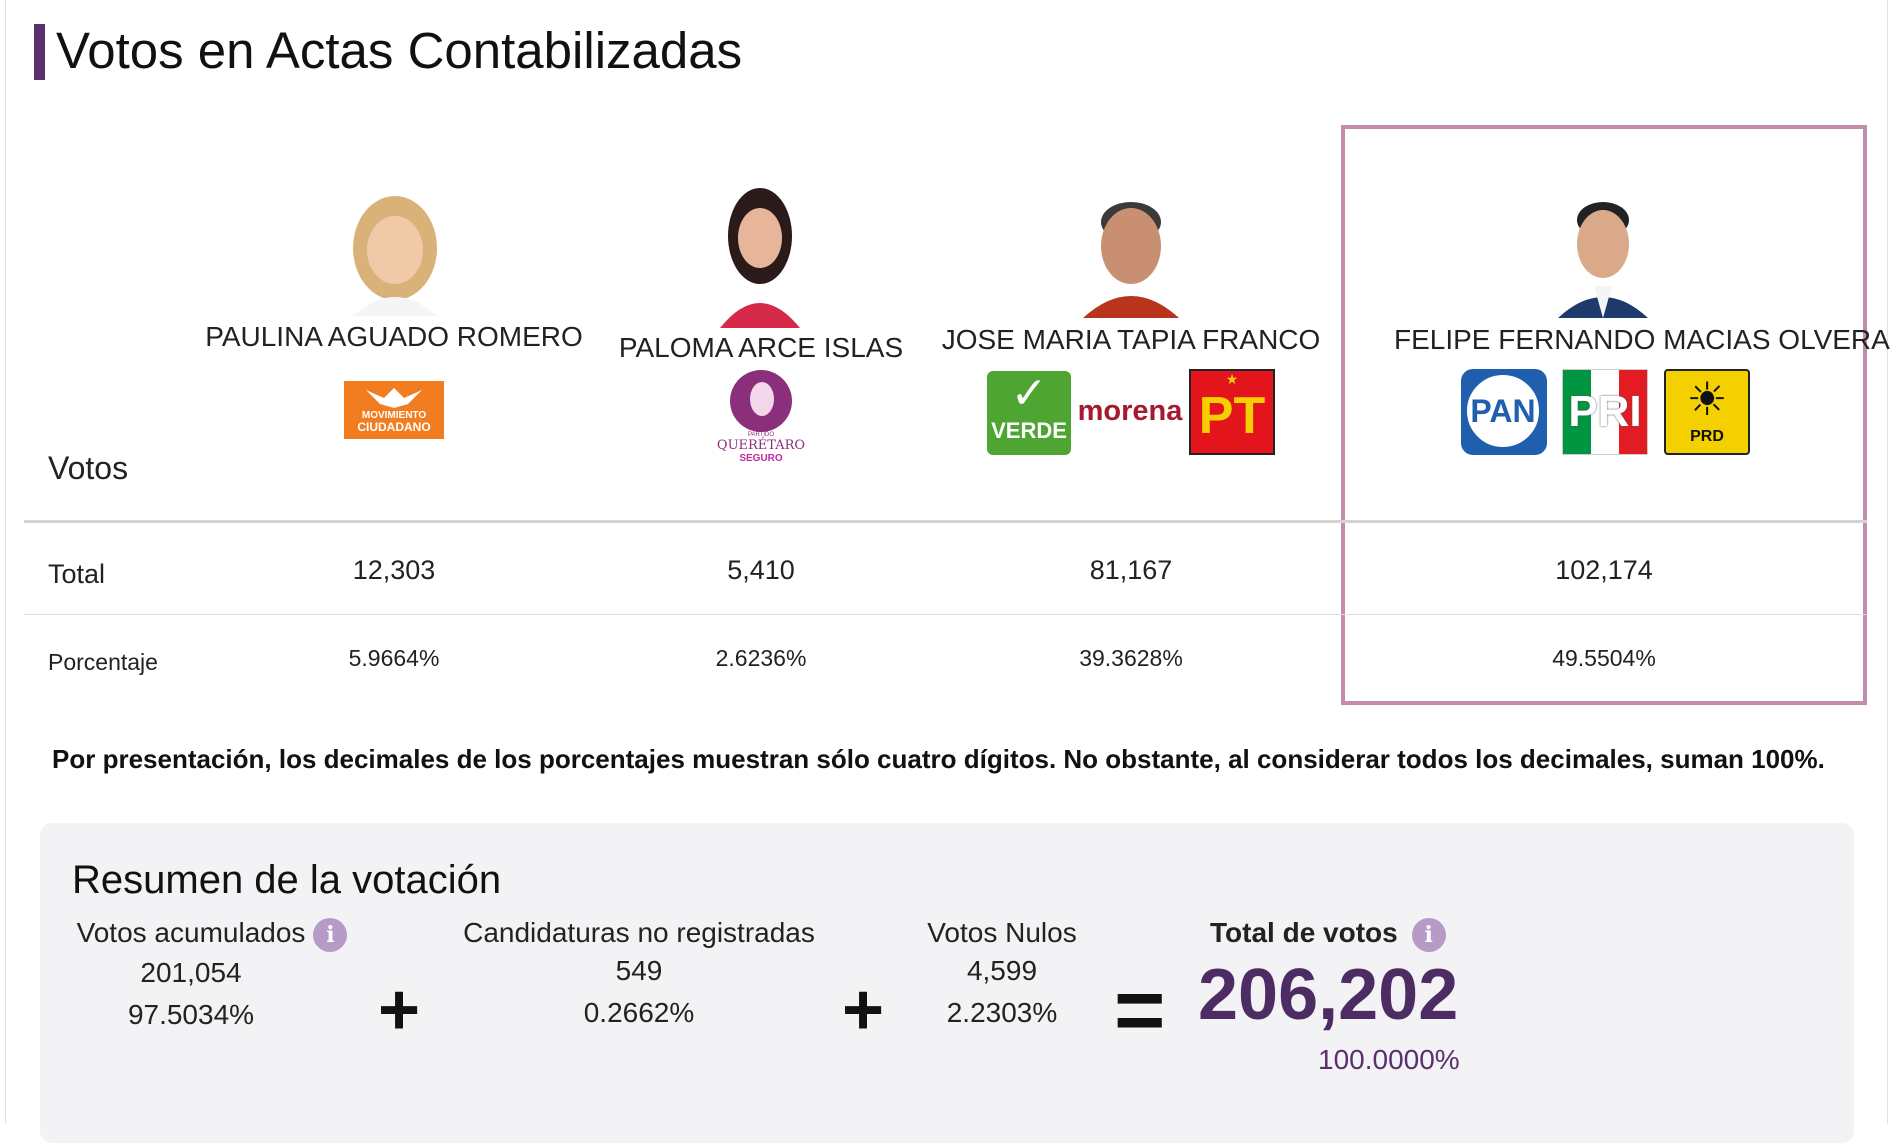 This screenshot has width=1894, height=1143. I want to click on page-title: Votos en Actas Contabilizadas, so click(399, 50).